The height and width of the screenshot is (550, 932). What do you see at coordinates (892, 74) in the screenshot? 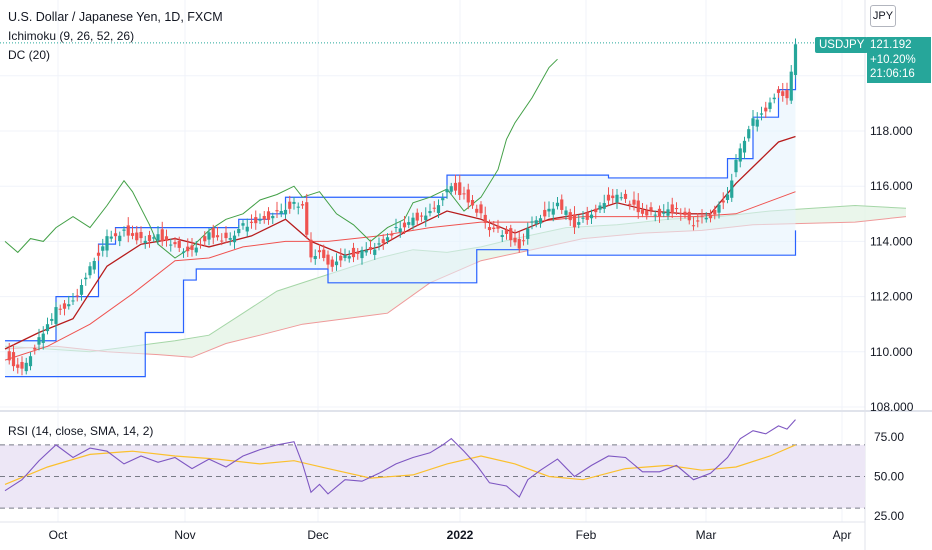
I see `bar-countdown: 21:06:16` at bounding box center [892, 74].